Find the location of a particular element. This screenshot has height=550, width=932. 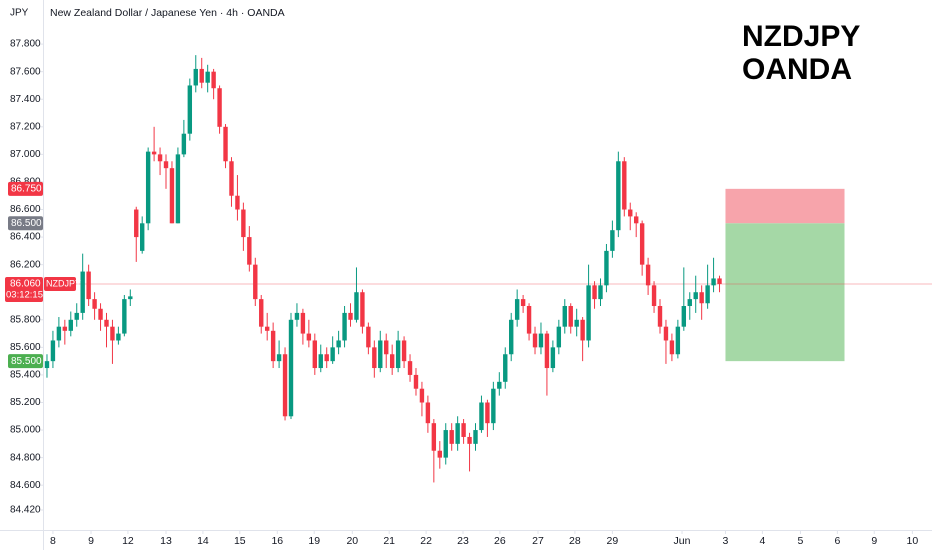

countdown: 03:12:15 is located at coordinates (24, 294).